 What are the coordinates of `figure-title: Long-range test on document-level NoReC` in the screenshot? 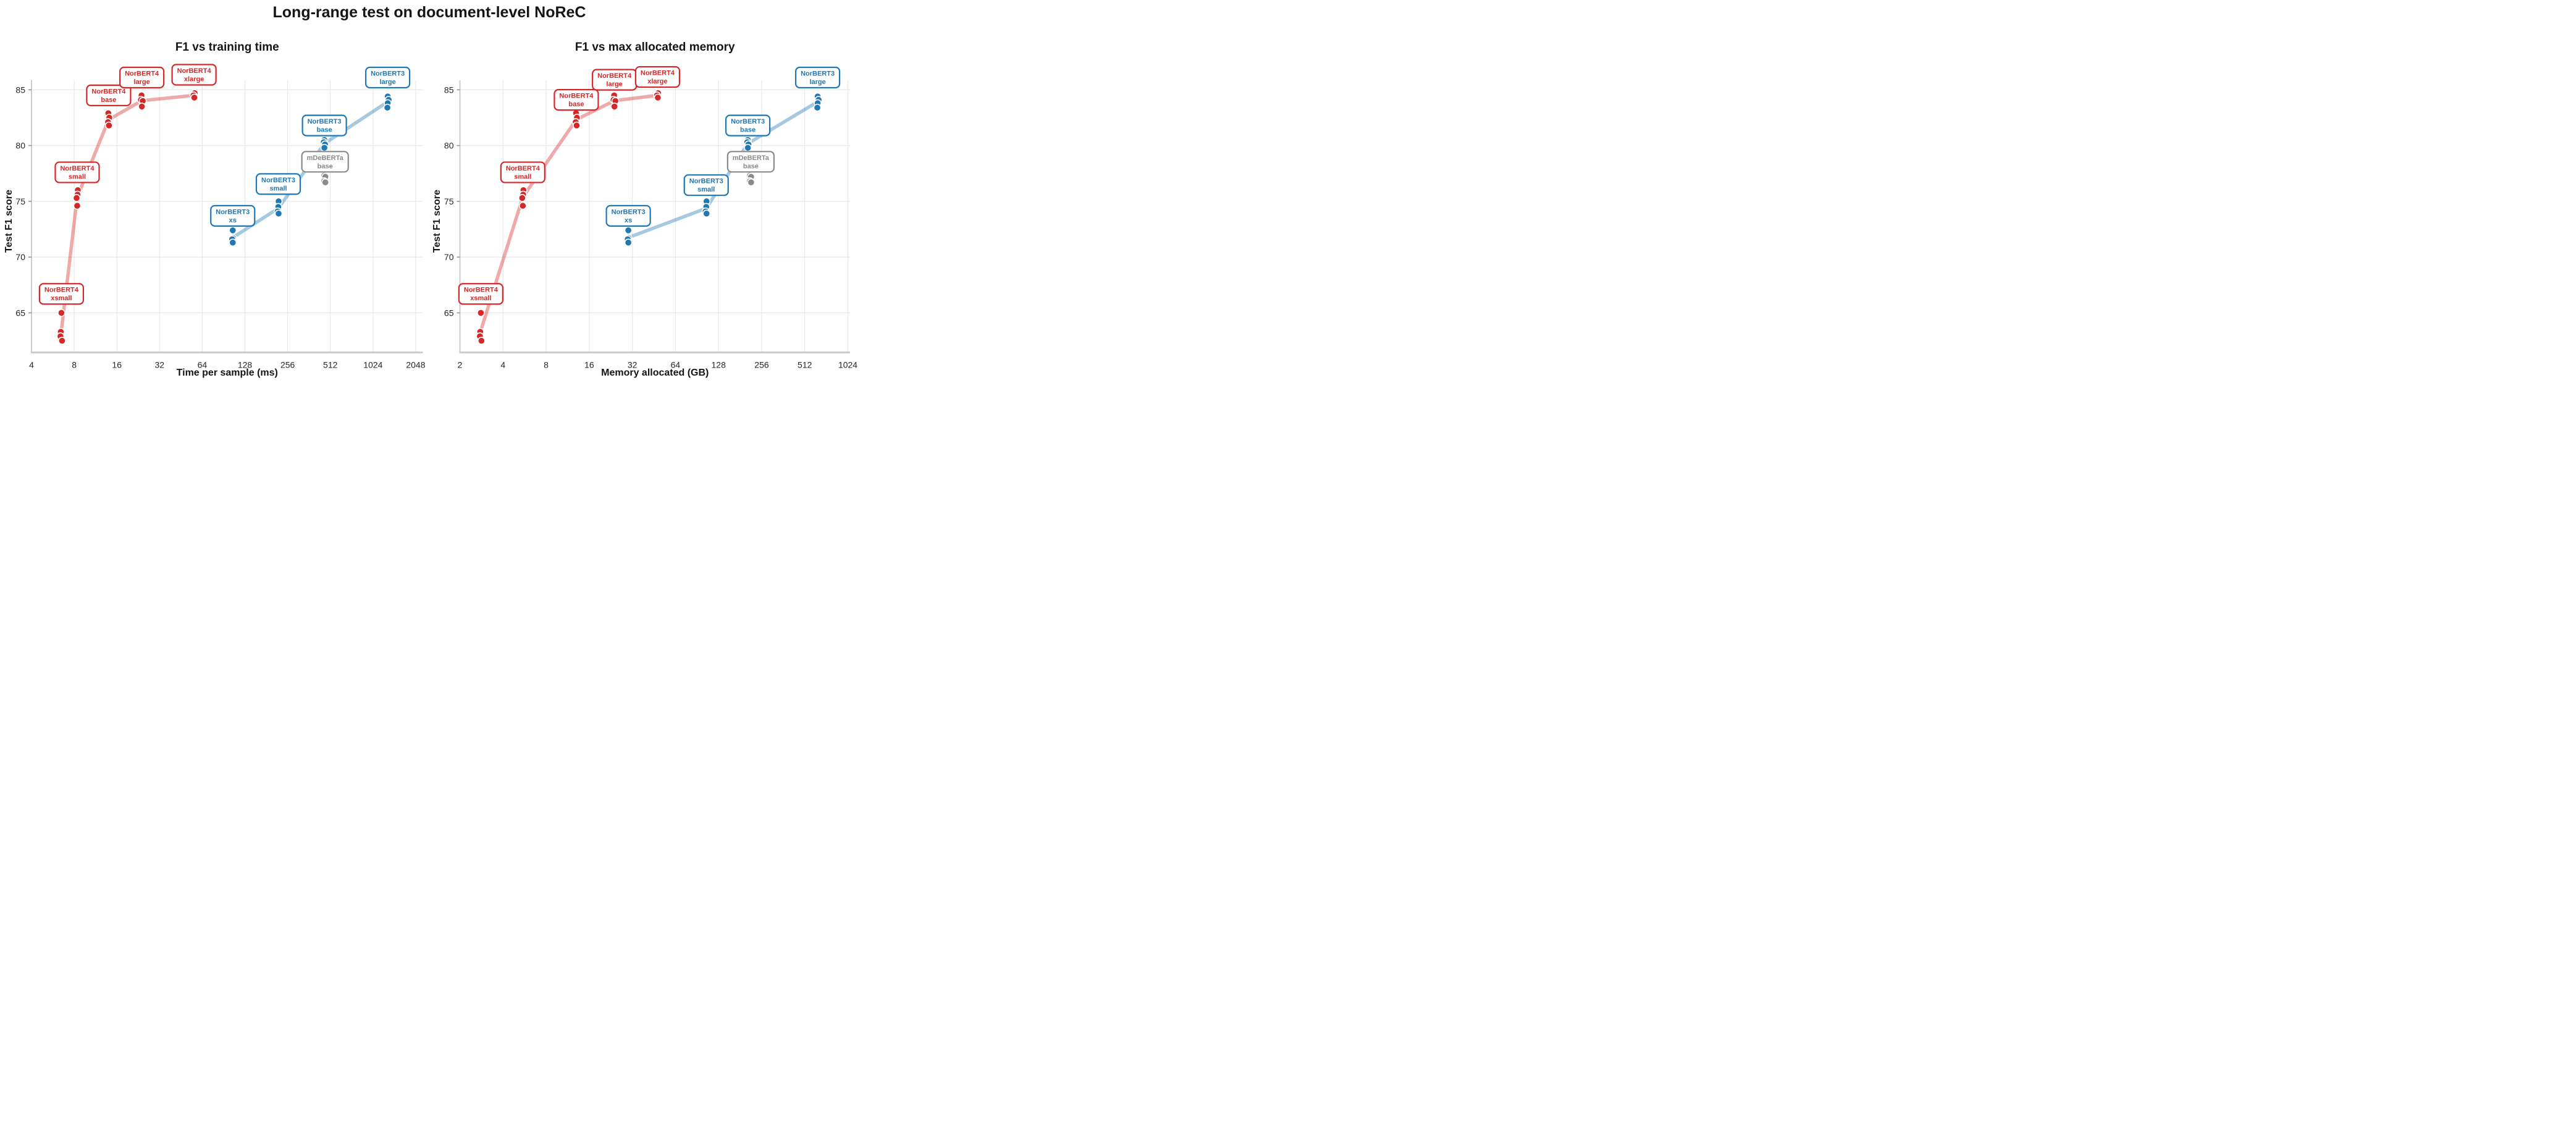 It's located at (429, 12).